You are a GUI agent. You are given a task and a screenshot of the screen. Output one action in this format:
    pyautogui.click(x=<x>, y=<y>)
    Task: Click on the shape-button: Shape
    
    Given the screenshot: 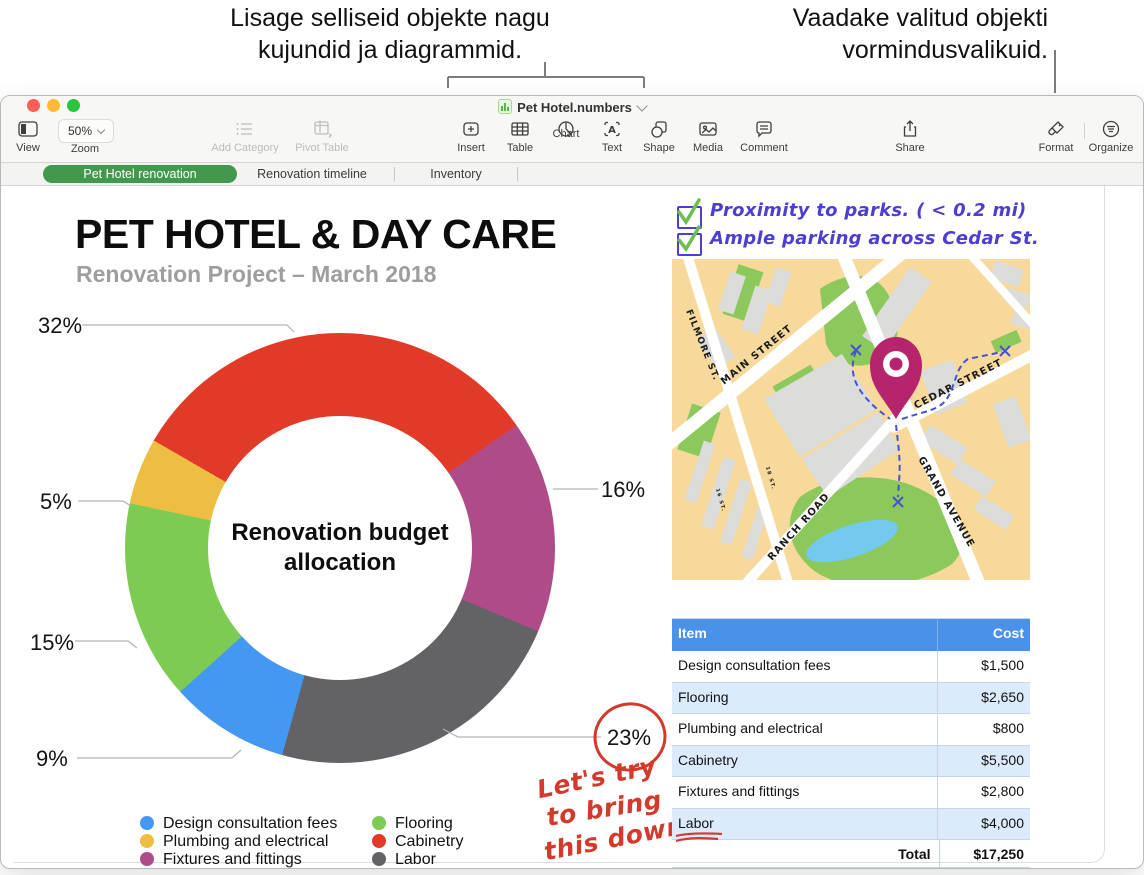 What is the action you would take?
    pyautogui.click(x=659, y=136)
    